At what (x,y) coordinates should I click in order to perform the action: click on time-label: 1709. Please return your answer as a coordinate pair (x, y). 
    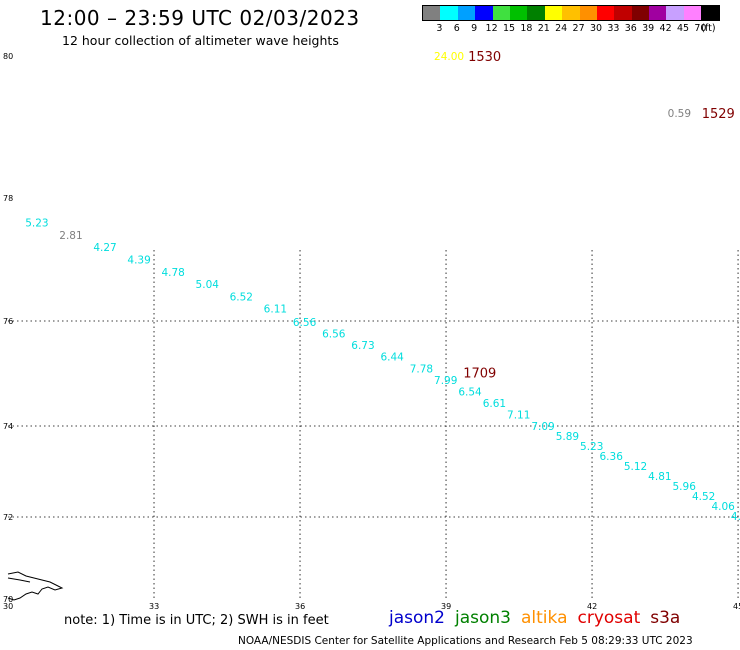
    Looking at the image, I should click on (479, 373).